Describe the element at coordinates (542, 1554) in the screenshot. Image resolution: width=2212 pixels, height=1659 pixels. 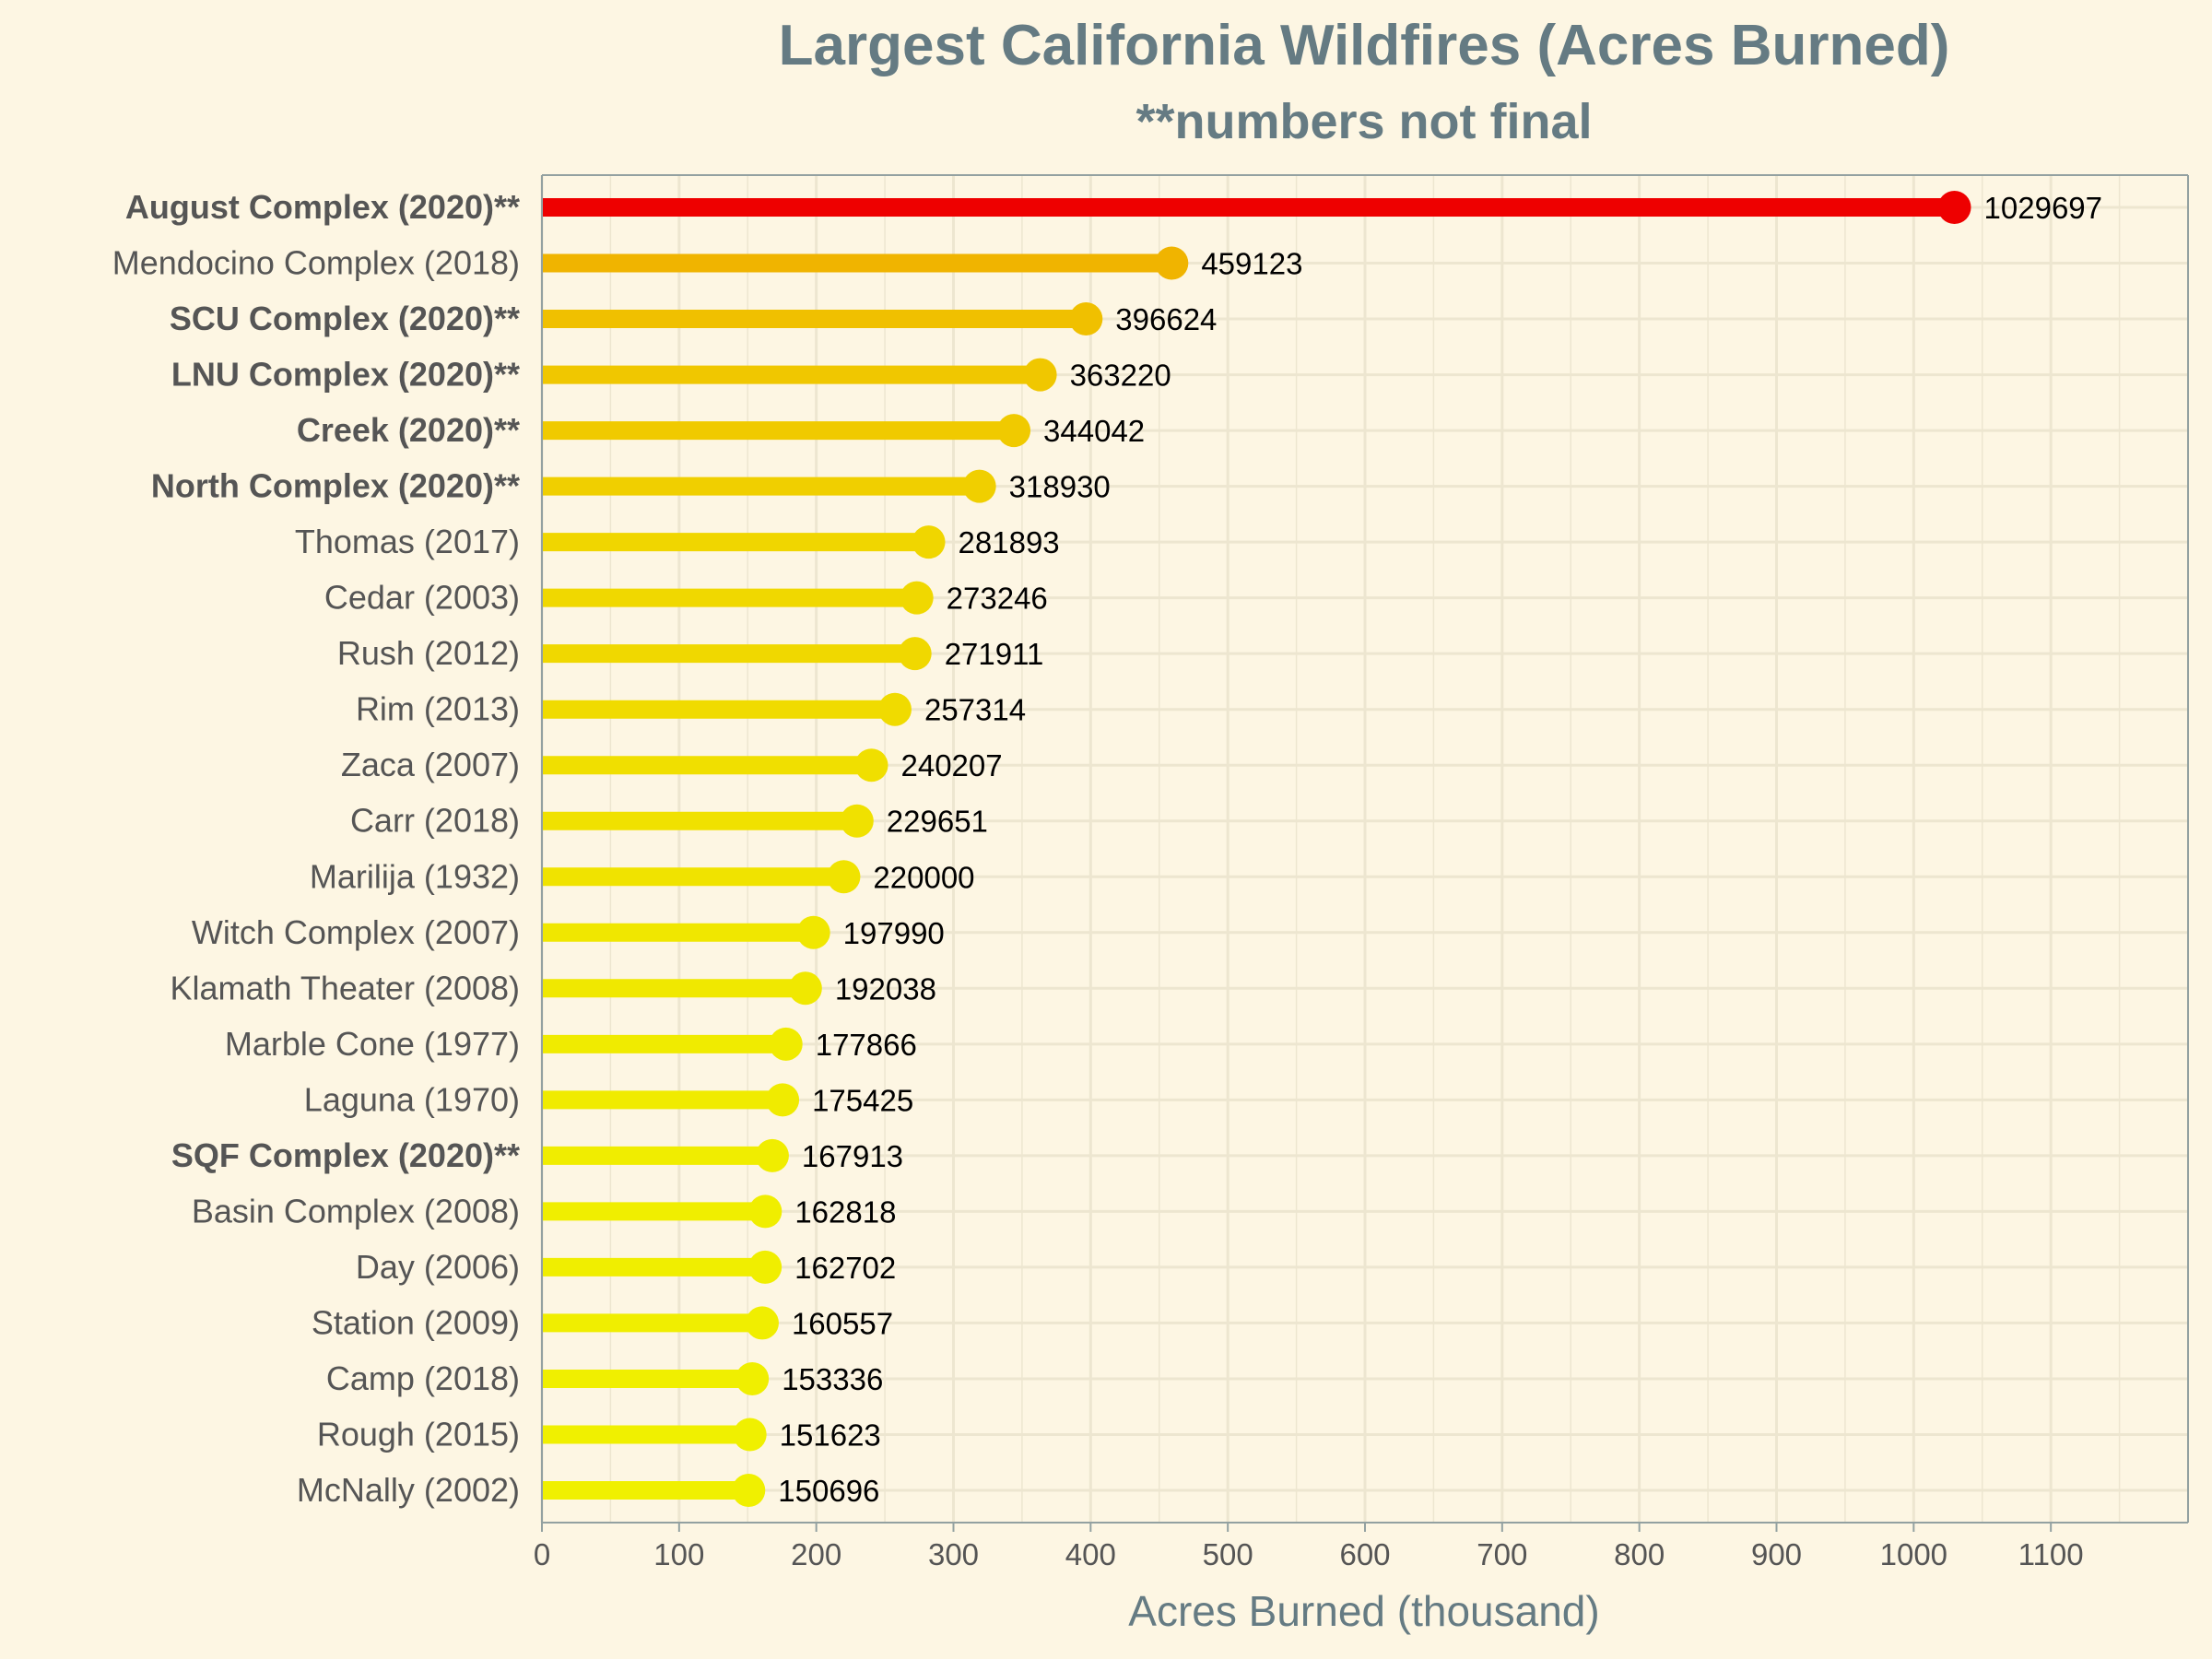
I see `x-tick-label: 0` at that location.